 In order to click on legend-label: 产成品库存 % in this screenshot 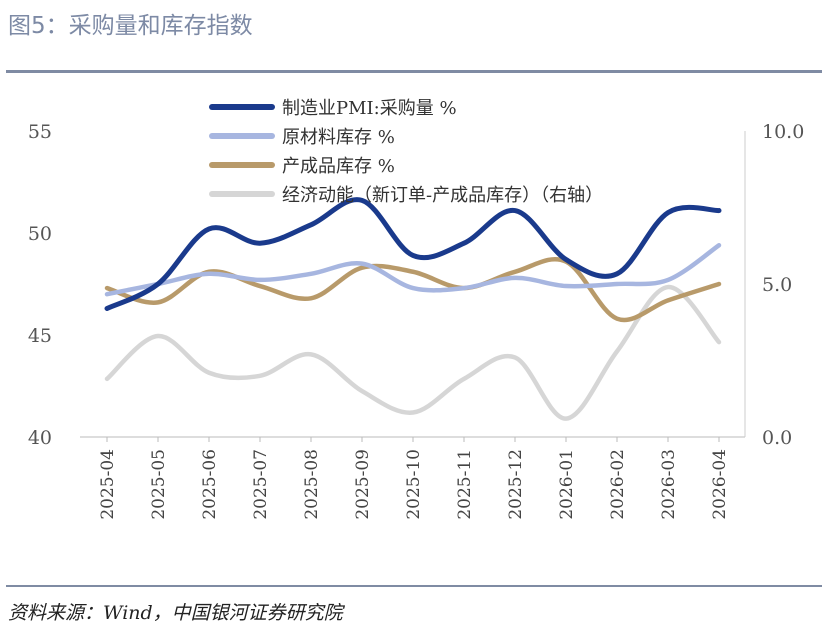, I will do `click(338, 166)`.